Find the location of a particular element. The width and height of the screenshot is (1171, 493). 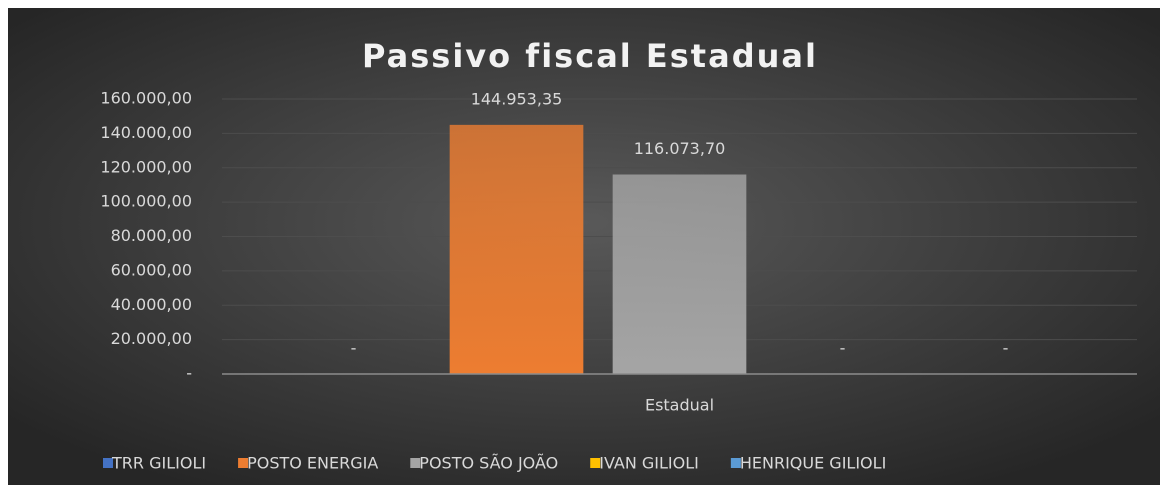

y-tick-label: 140.000,00 is located at coordinates (146, 132).